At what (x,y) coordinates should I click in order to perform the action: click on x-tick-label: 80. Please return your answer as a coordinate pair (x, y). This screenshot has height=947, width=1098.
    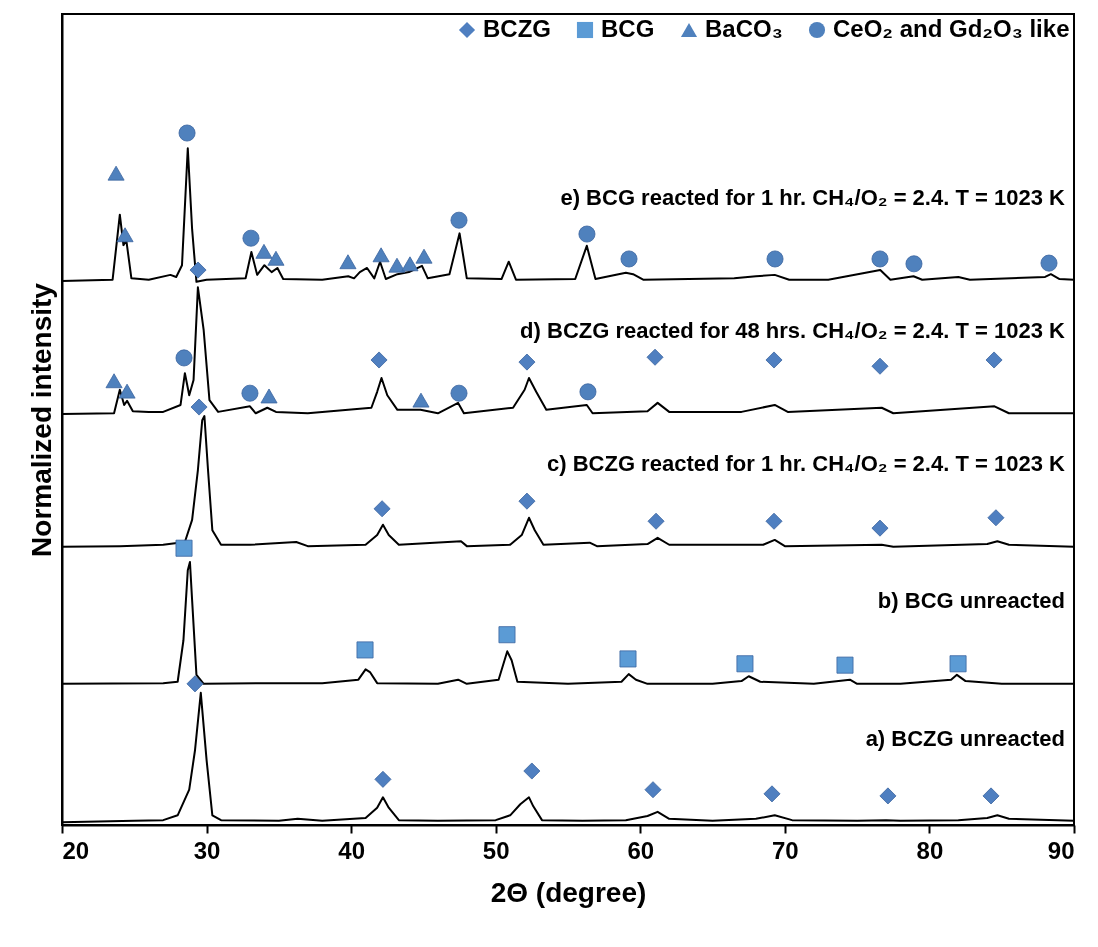
    Looking at the image, I should click on (930, 850).